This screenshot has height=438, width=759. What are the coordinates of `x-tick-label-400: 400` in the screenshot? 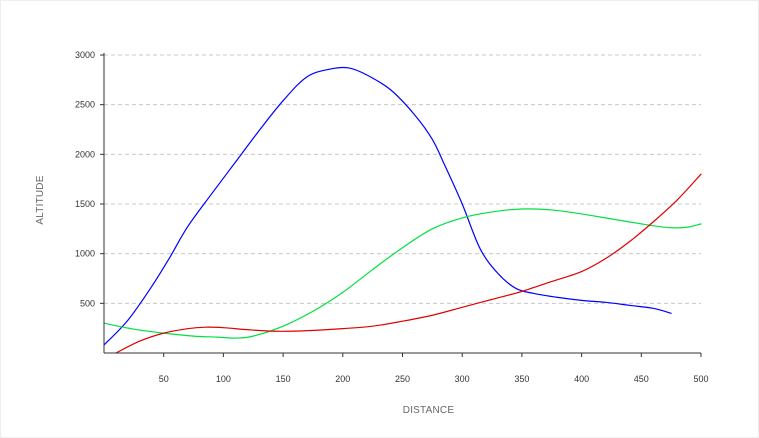 It's located at (581, 379).